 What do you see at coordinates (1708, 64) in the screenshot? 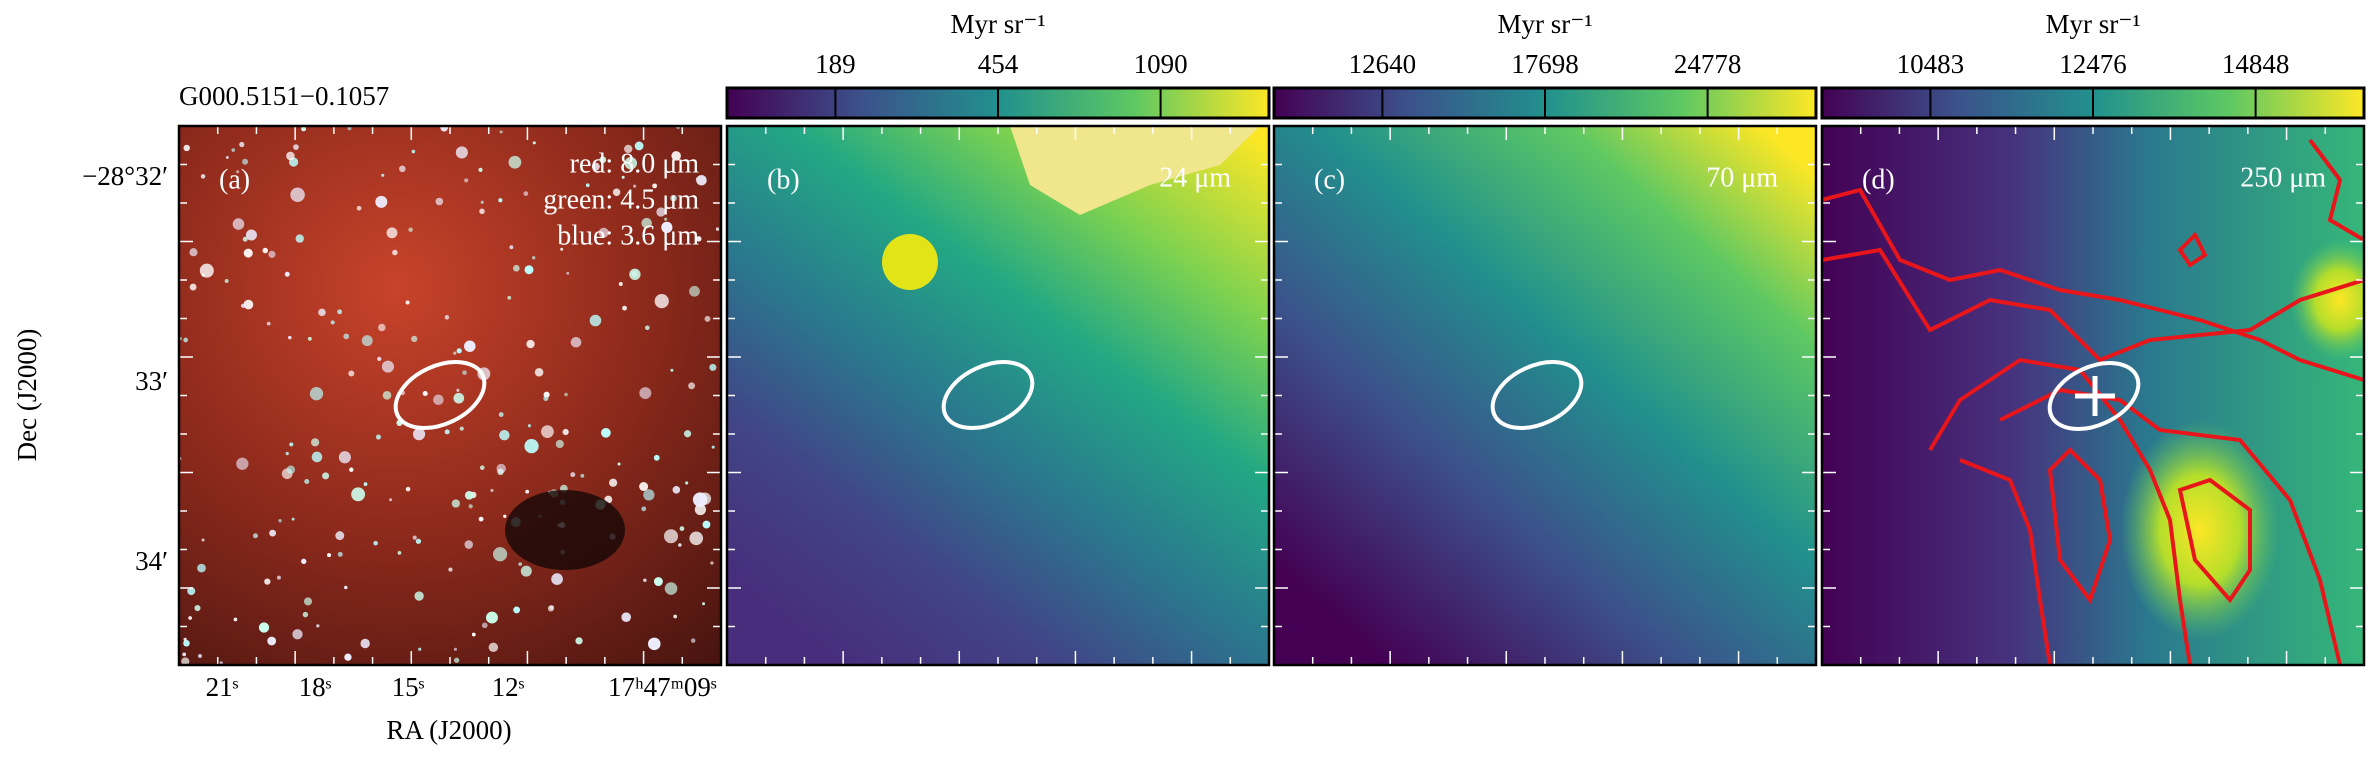
I see `colorbar-tick-label: 24778` at bounding box center [1708, 64].